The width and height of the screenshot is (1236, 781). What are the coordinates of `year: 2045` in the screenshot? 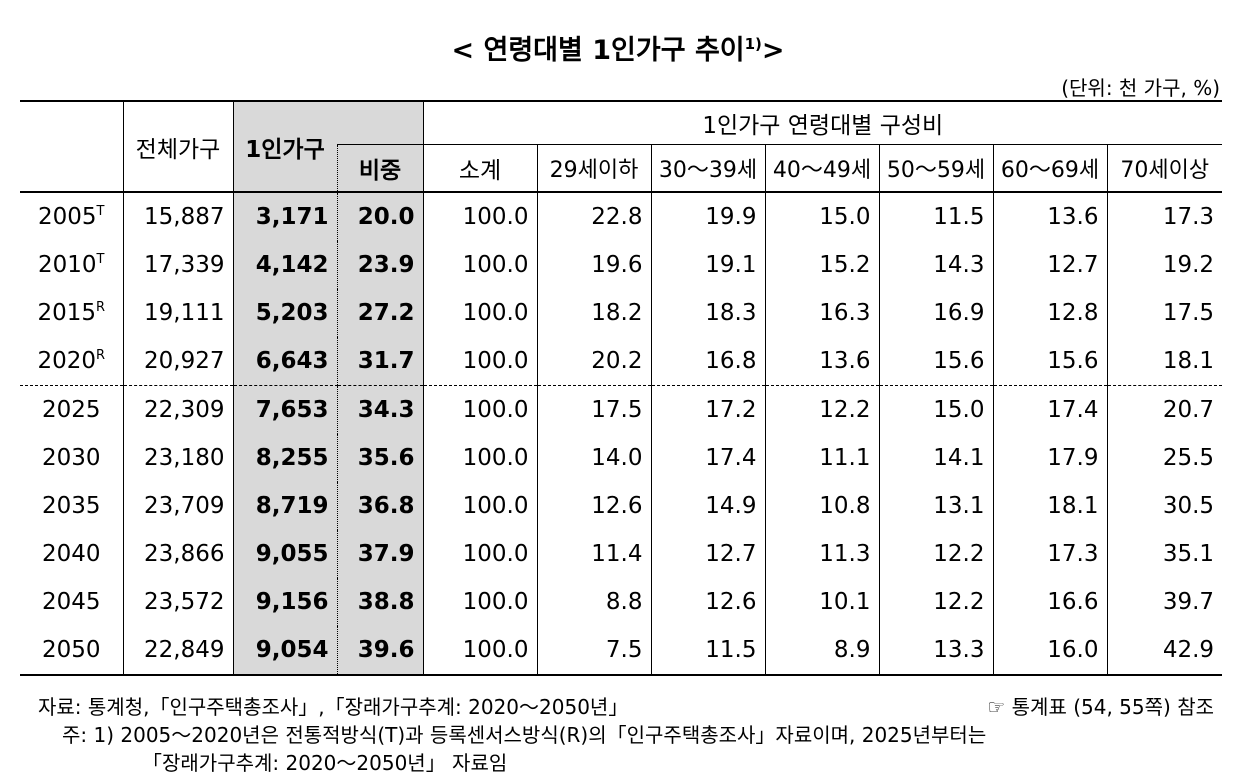 It's located at (71, 602).